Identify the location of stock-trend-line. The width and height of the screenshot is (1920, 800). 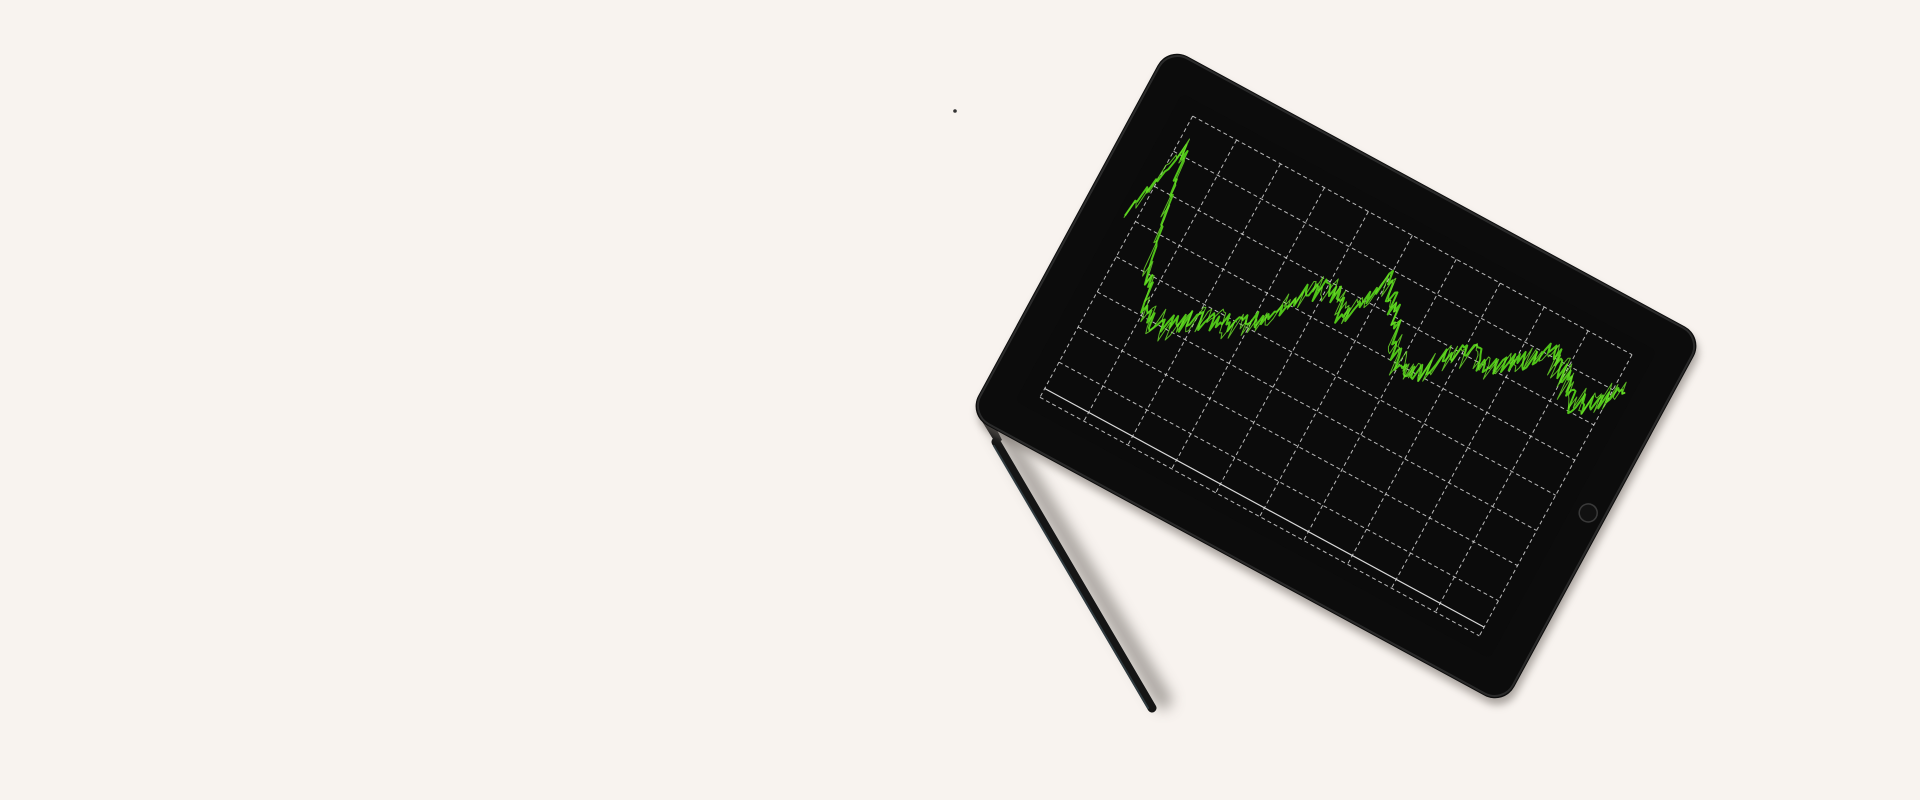
(1375, 279).